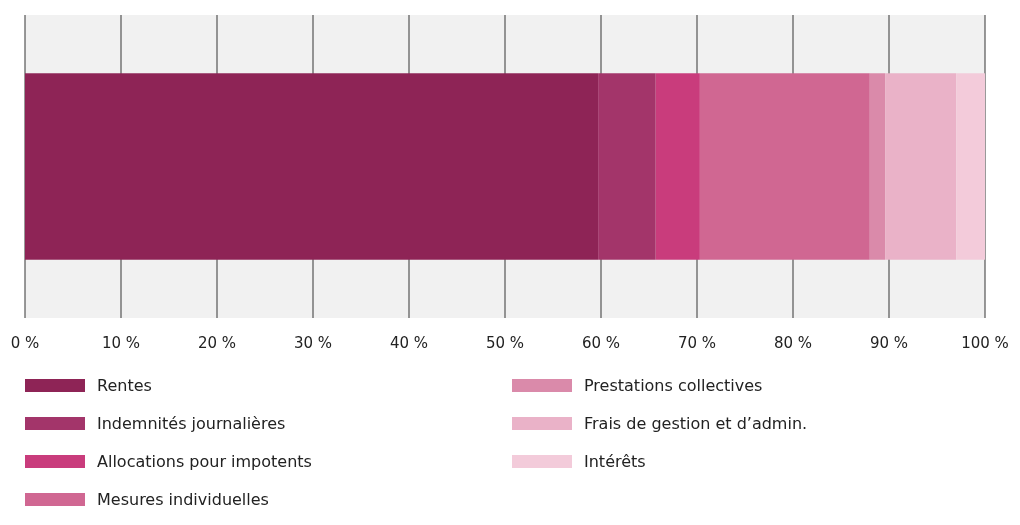 The image size is (1020, 525). What do you see at coordinates (217, 343) in the screenshot?
I see `x-tick-label: 20 %` at bounding box center [217, 343].